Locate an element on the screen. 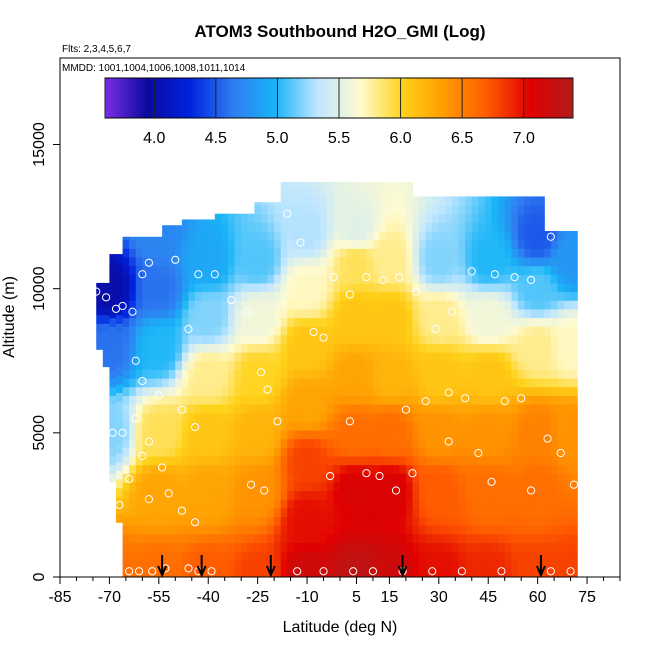  y-tick-label: 15000 is located at coordinates (39, 144).